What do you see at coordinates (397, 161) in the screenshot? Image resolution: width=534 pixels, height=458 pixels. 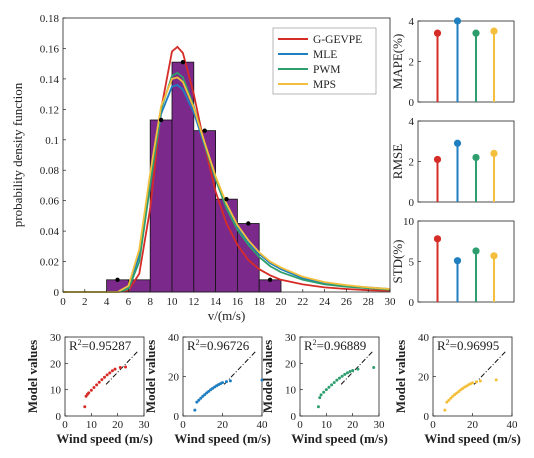 I see `rmse-y-axis-label: RMSE` at bounding box center [397, 161].